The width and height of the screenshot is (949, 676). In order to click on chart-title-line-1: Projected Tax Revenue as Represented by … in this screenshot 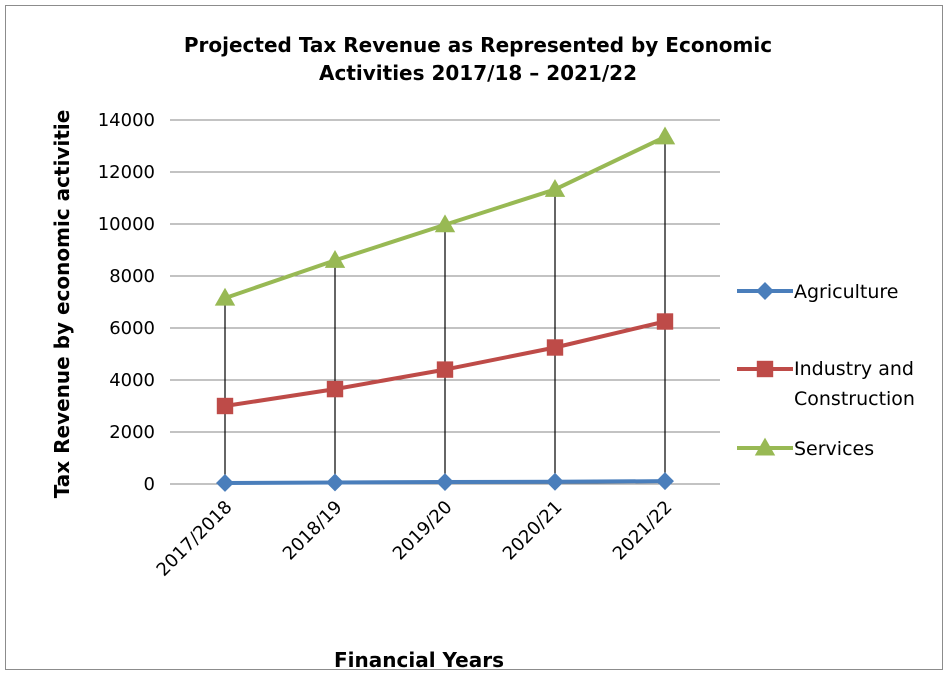, I will do `click(478, 45)`.